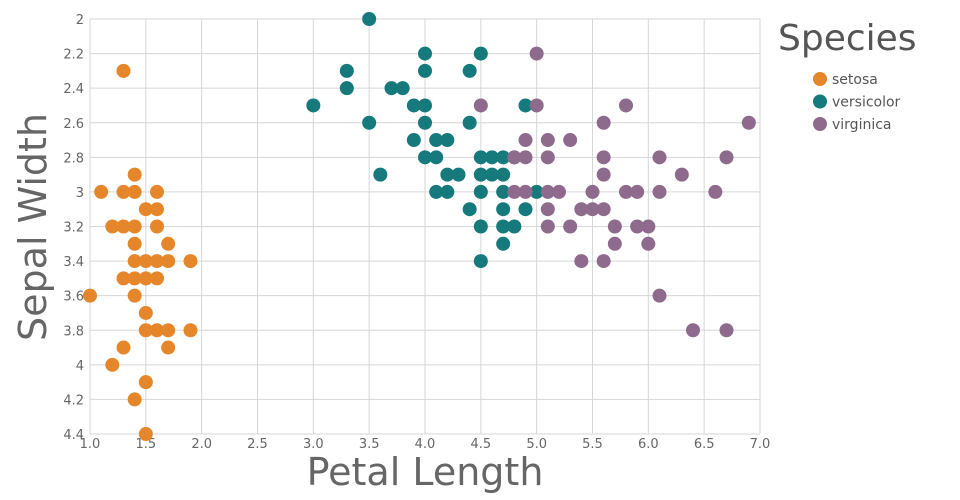 Image resolution: width=960 pixels, height=500 pixels. What do you see at coordinates (73, 158) in the screenshot?
I see `y-tick-label: 2.8` at bounding box center [73, 158].